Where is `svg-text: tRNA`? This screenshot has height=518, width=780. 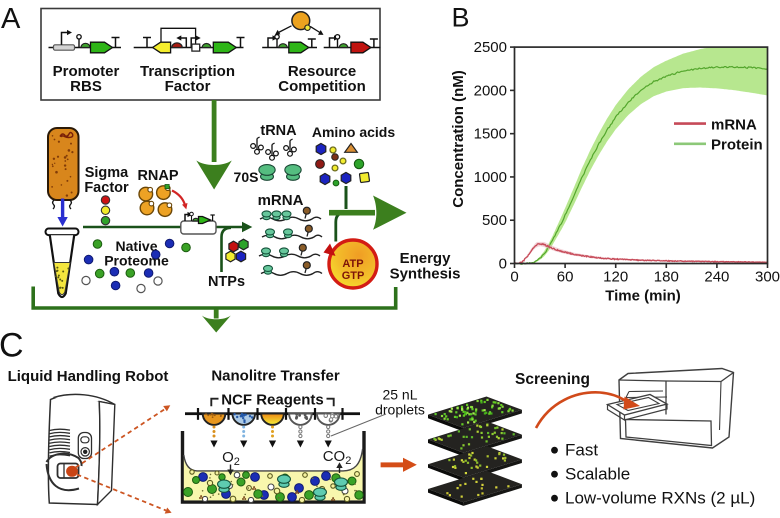
svg-text: tRNA is located at coordinates (278, 131).